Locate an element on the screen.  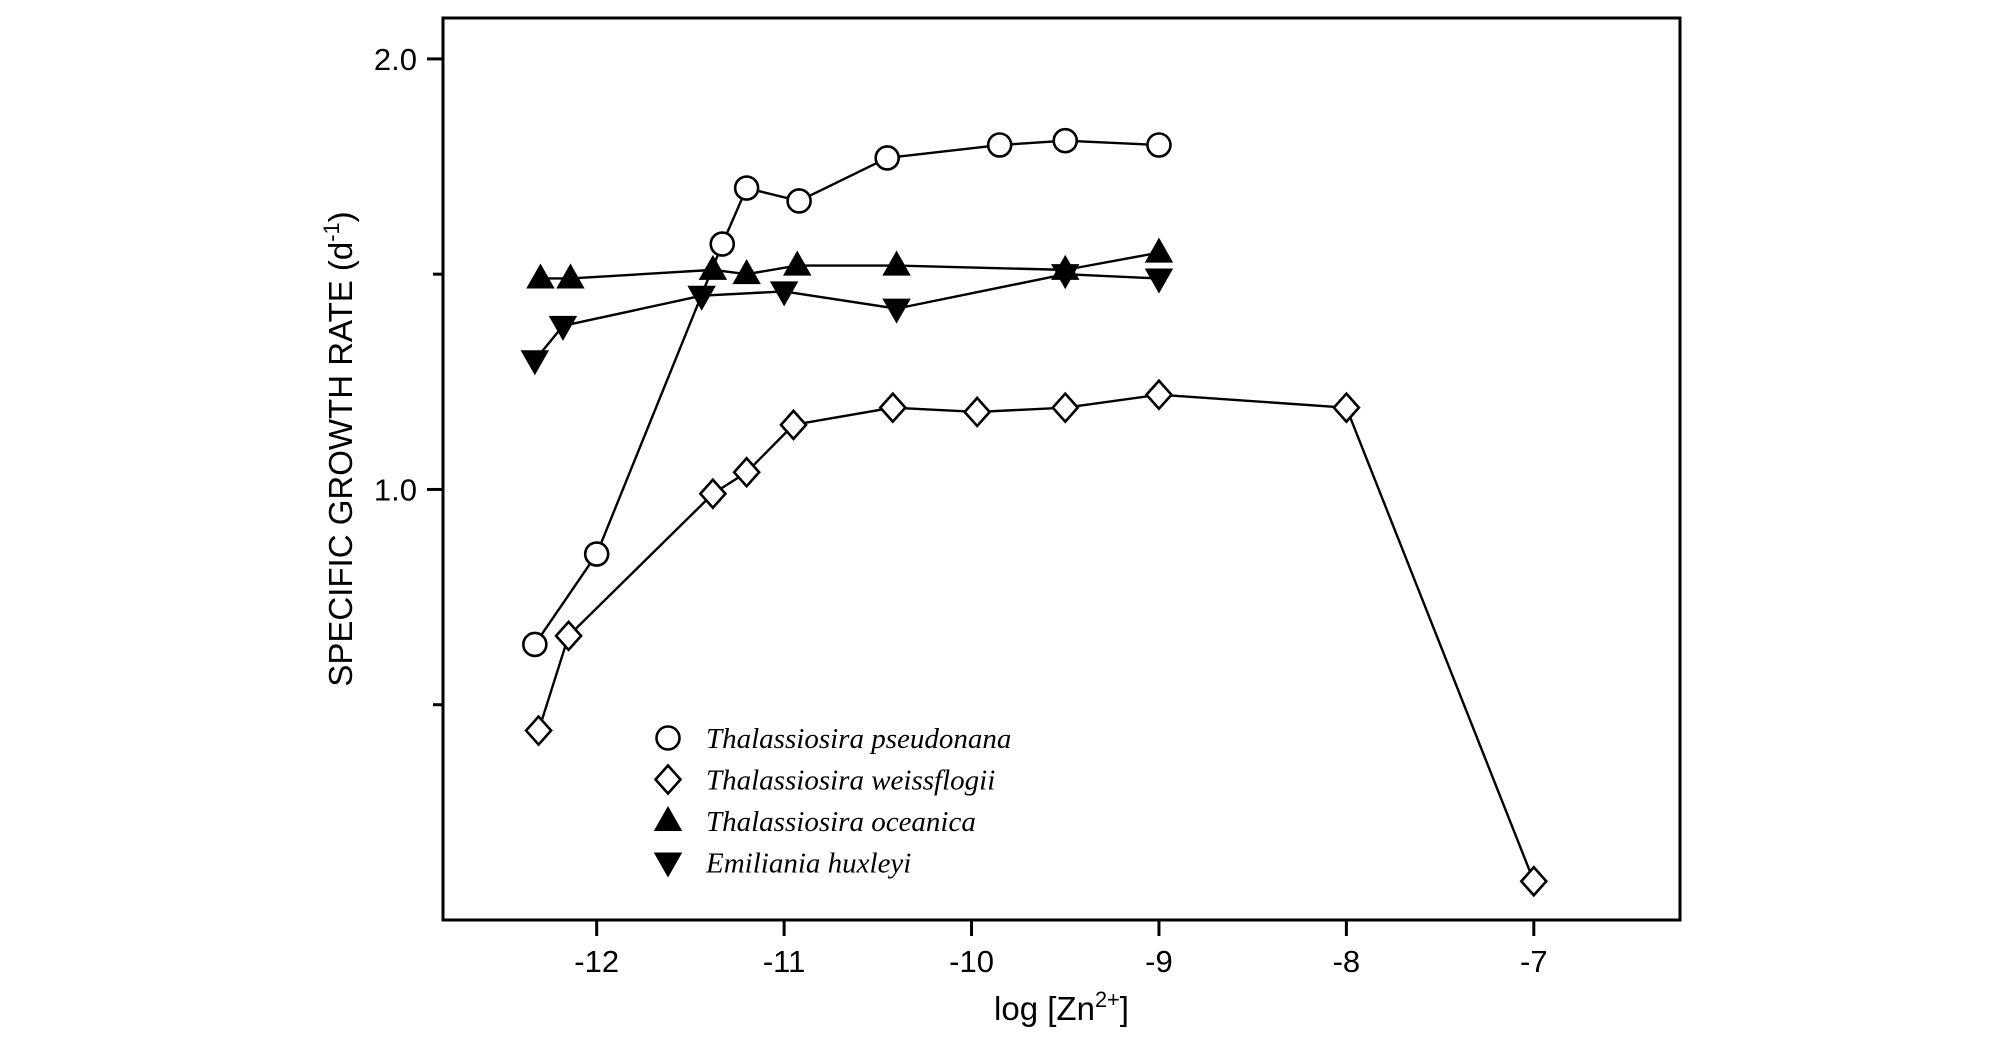
legend-marker-oceanica is located at coordinates (668, 818).